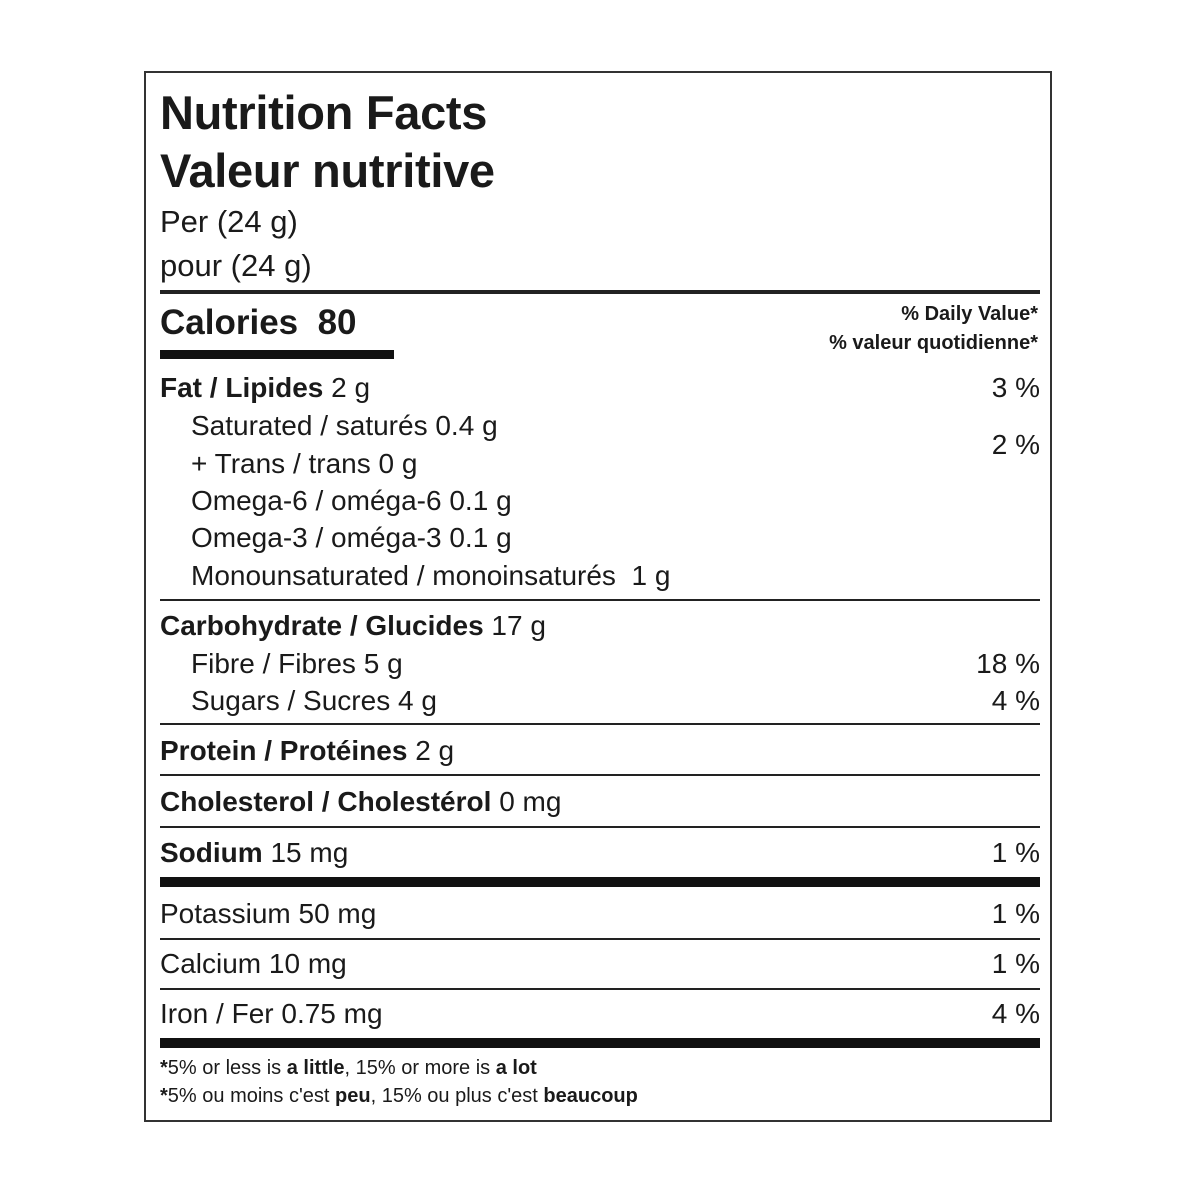 This screenshot has height=1200, width=1200. What do you see at coordinates (277, 354) in the screenshot?
I see `calories-bar` at bounding box center [277, 354].